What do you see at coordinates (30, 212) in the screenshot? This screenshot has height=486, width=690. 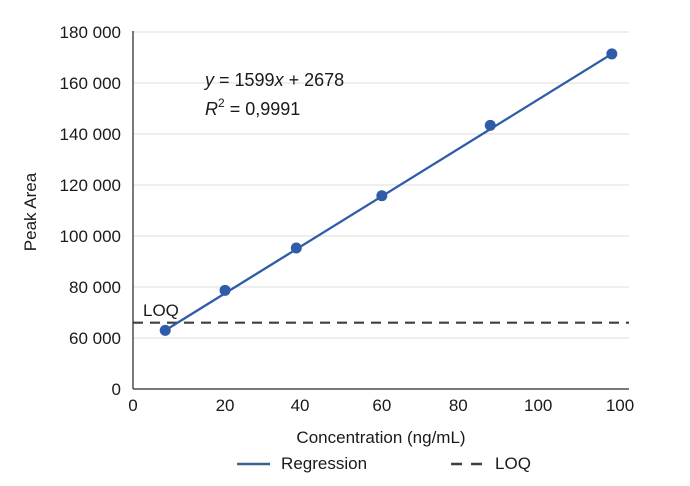 I see `y-axis-title: Peak Area` at bounding box center [30, 212].